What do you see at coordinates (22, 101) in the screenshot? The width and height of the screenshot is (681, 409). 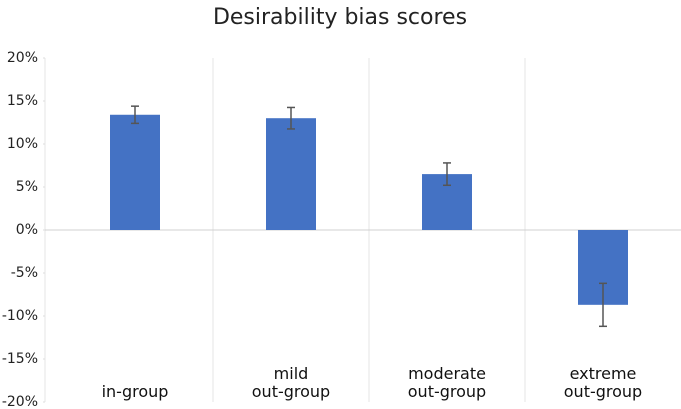 I see `y-tick-label: 15%` at bounding box center [22, 101].